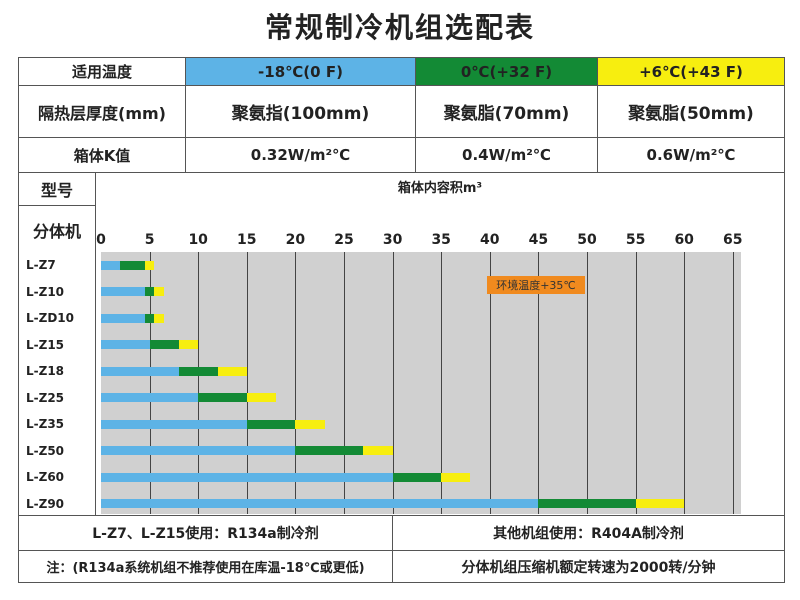  What do you see at coordinates (45, 397) in the screenshot?
I see `model-label: L-Z25` at bounding box center [45, 397].